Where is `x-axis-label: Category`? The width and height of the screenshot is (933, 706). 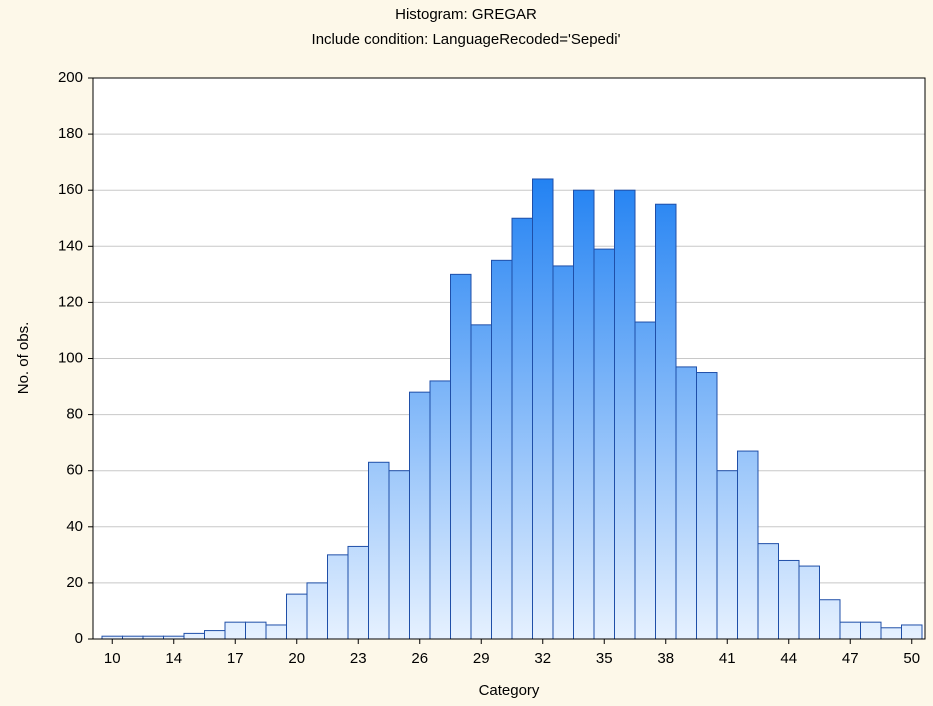
x-axis-label: Category is located at coordinates (509, 690).